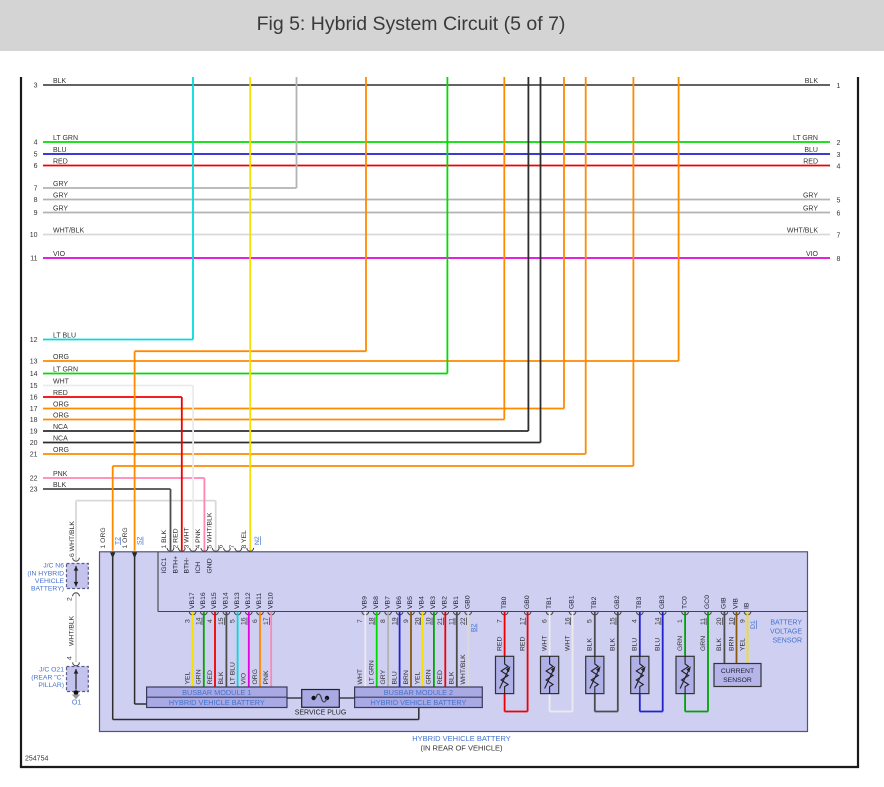 The height and width of the screenshot is (787, 884). I want to click on svg-text: BATTERY, so click(786, 623).